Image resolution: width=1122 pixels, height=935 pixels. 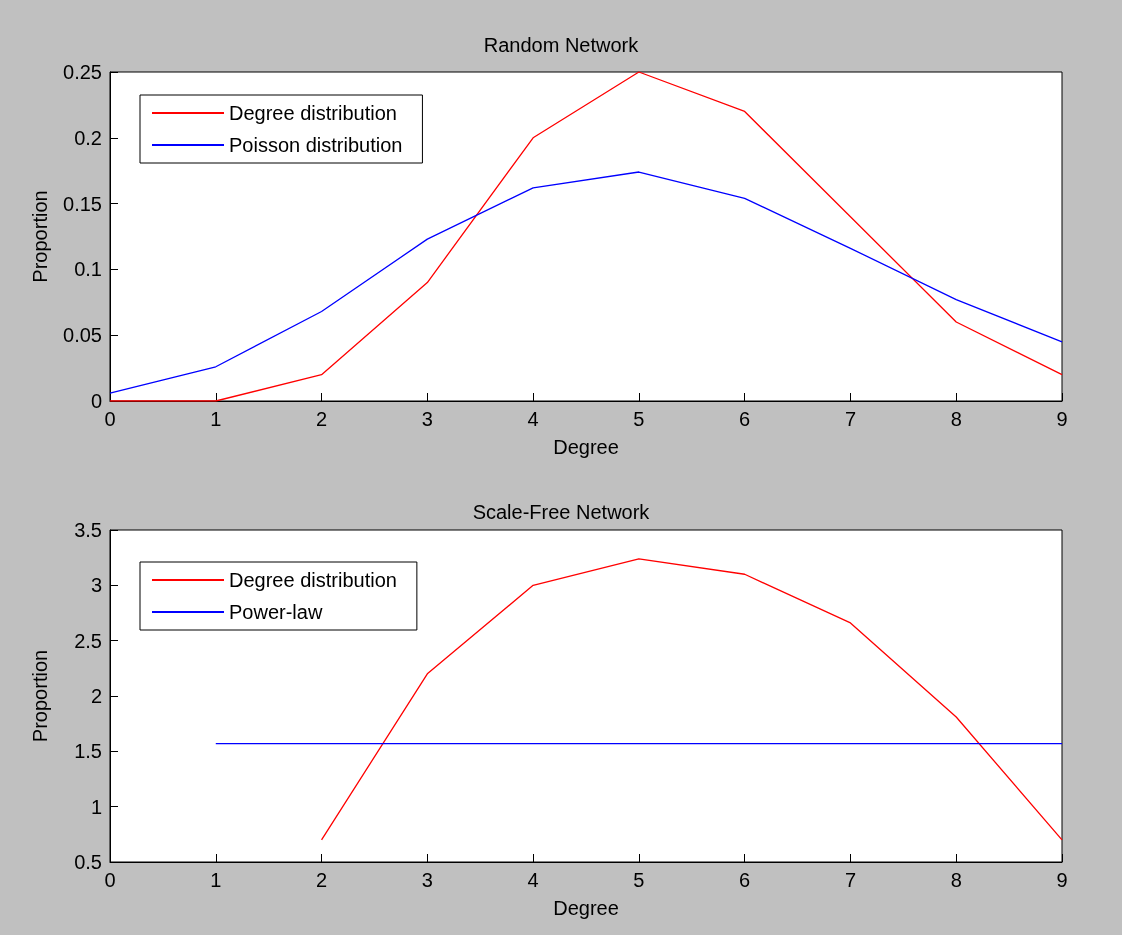 What do you see at coordinates (561, 45) in the screenshot?
I see `chart-title: Random Network` at bounding box center [561, 45].